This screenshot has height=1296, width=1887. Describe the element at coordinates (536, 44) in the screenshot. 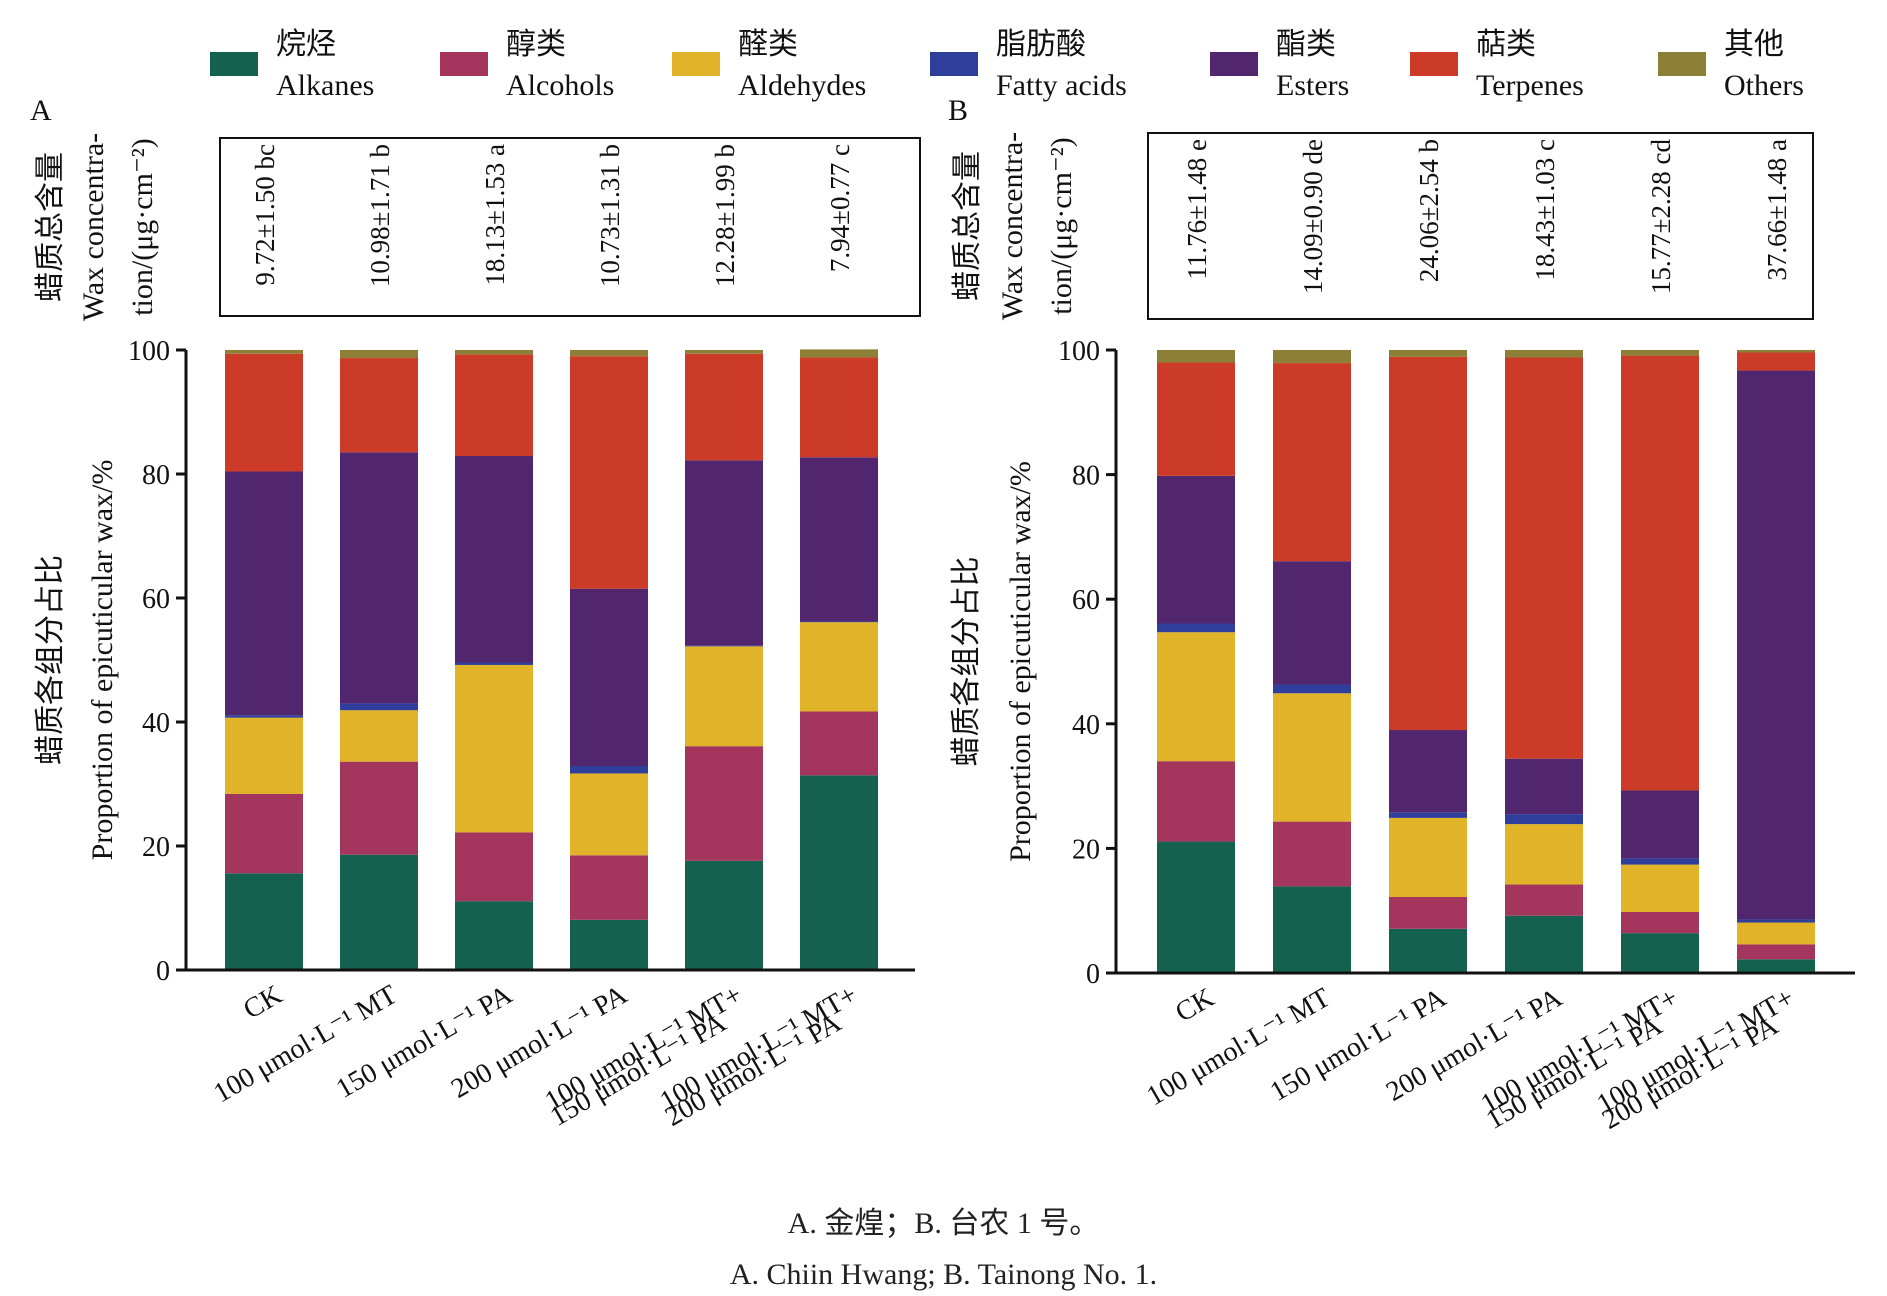

I see `legend-label-zh-2: 醇类` at that location.